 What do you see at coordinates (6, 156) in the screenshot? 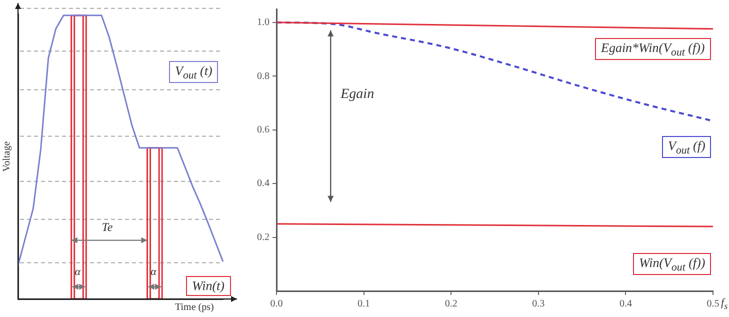
I see `y-axis-title: Voltage` at bounding box center [6, 156].